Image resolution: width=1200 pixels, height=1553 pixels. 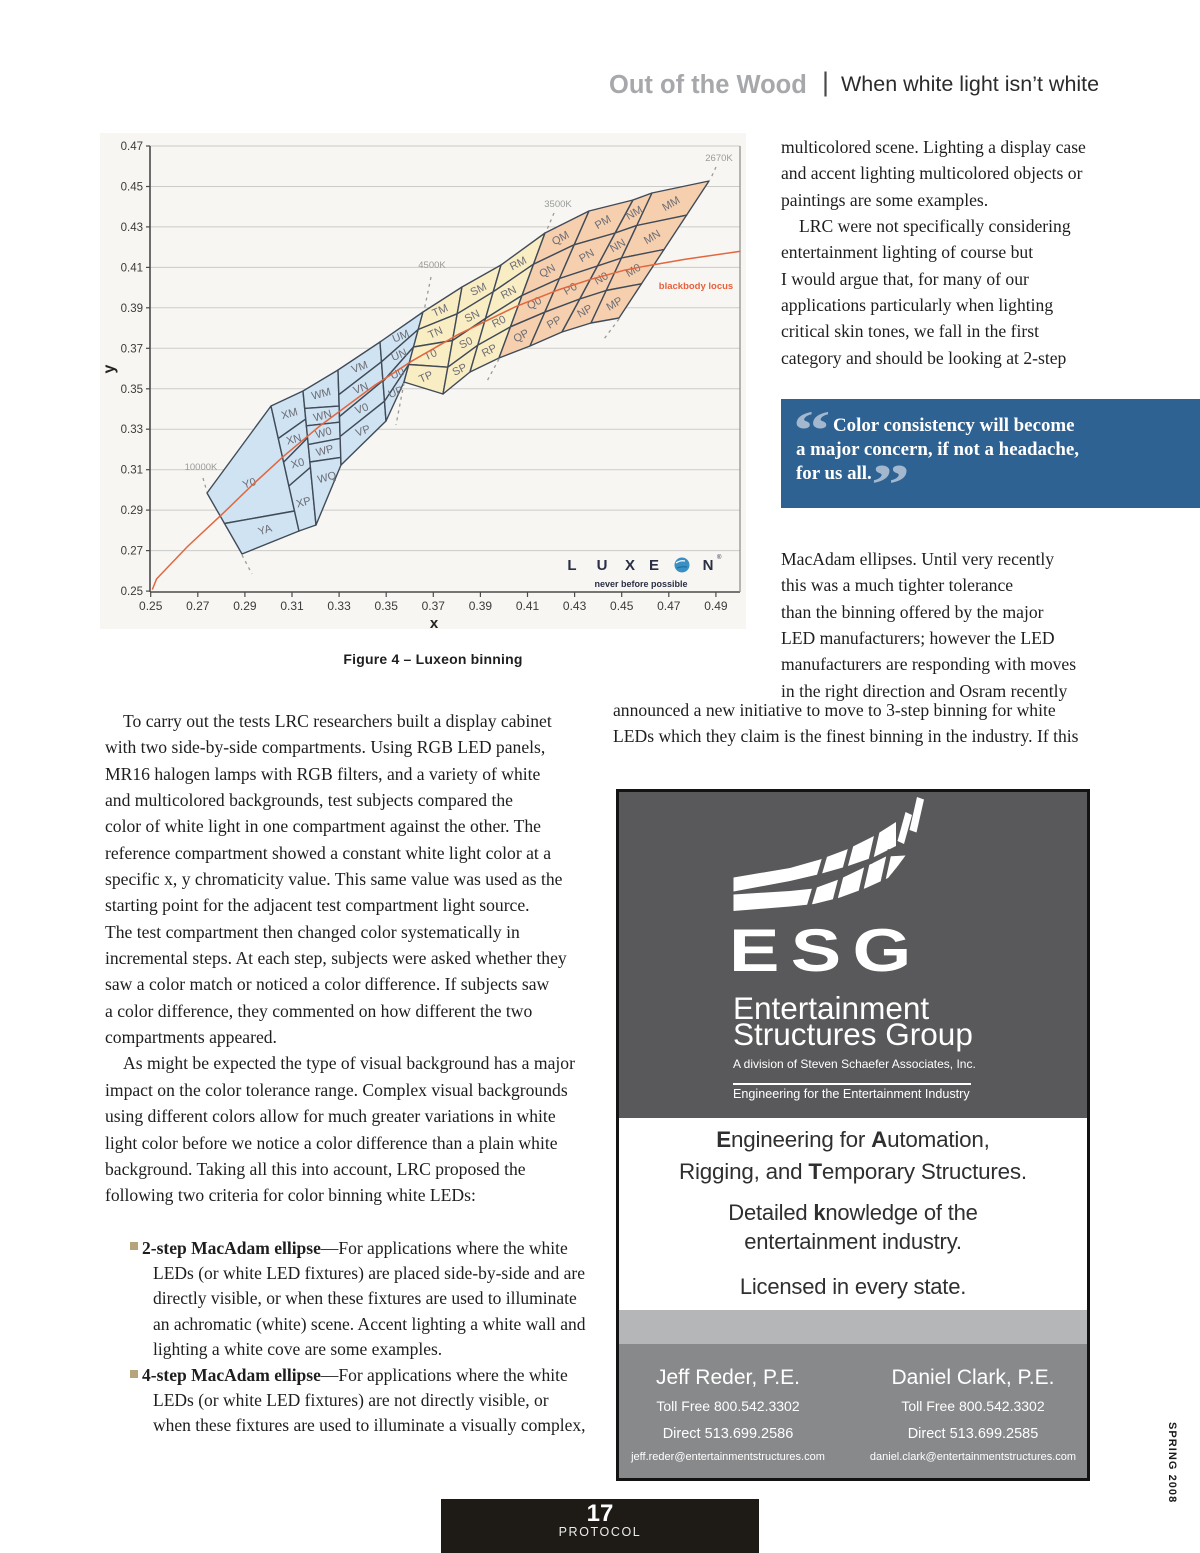 I want to click on svg-text: VP, so click(x=363, y=431).